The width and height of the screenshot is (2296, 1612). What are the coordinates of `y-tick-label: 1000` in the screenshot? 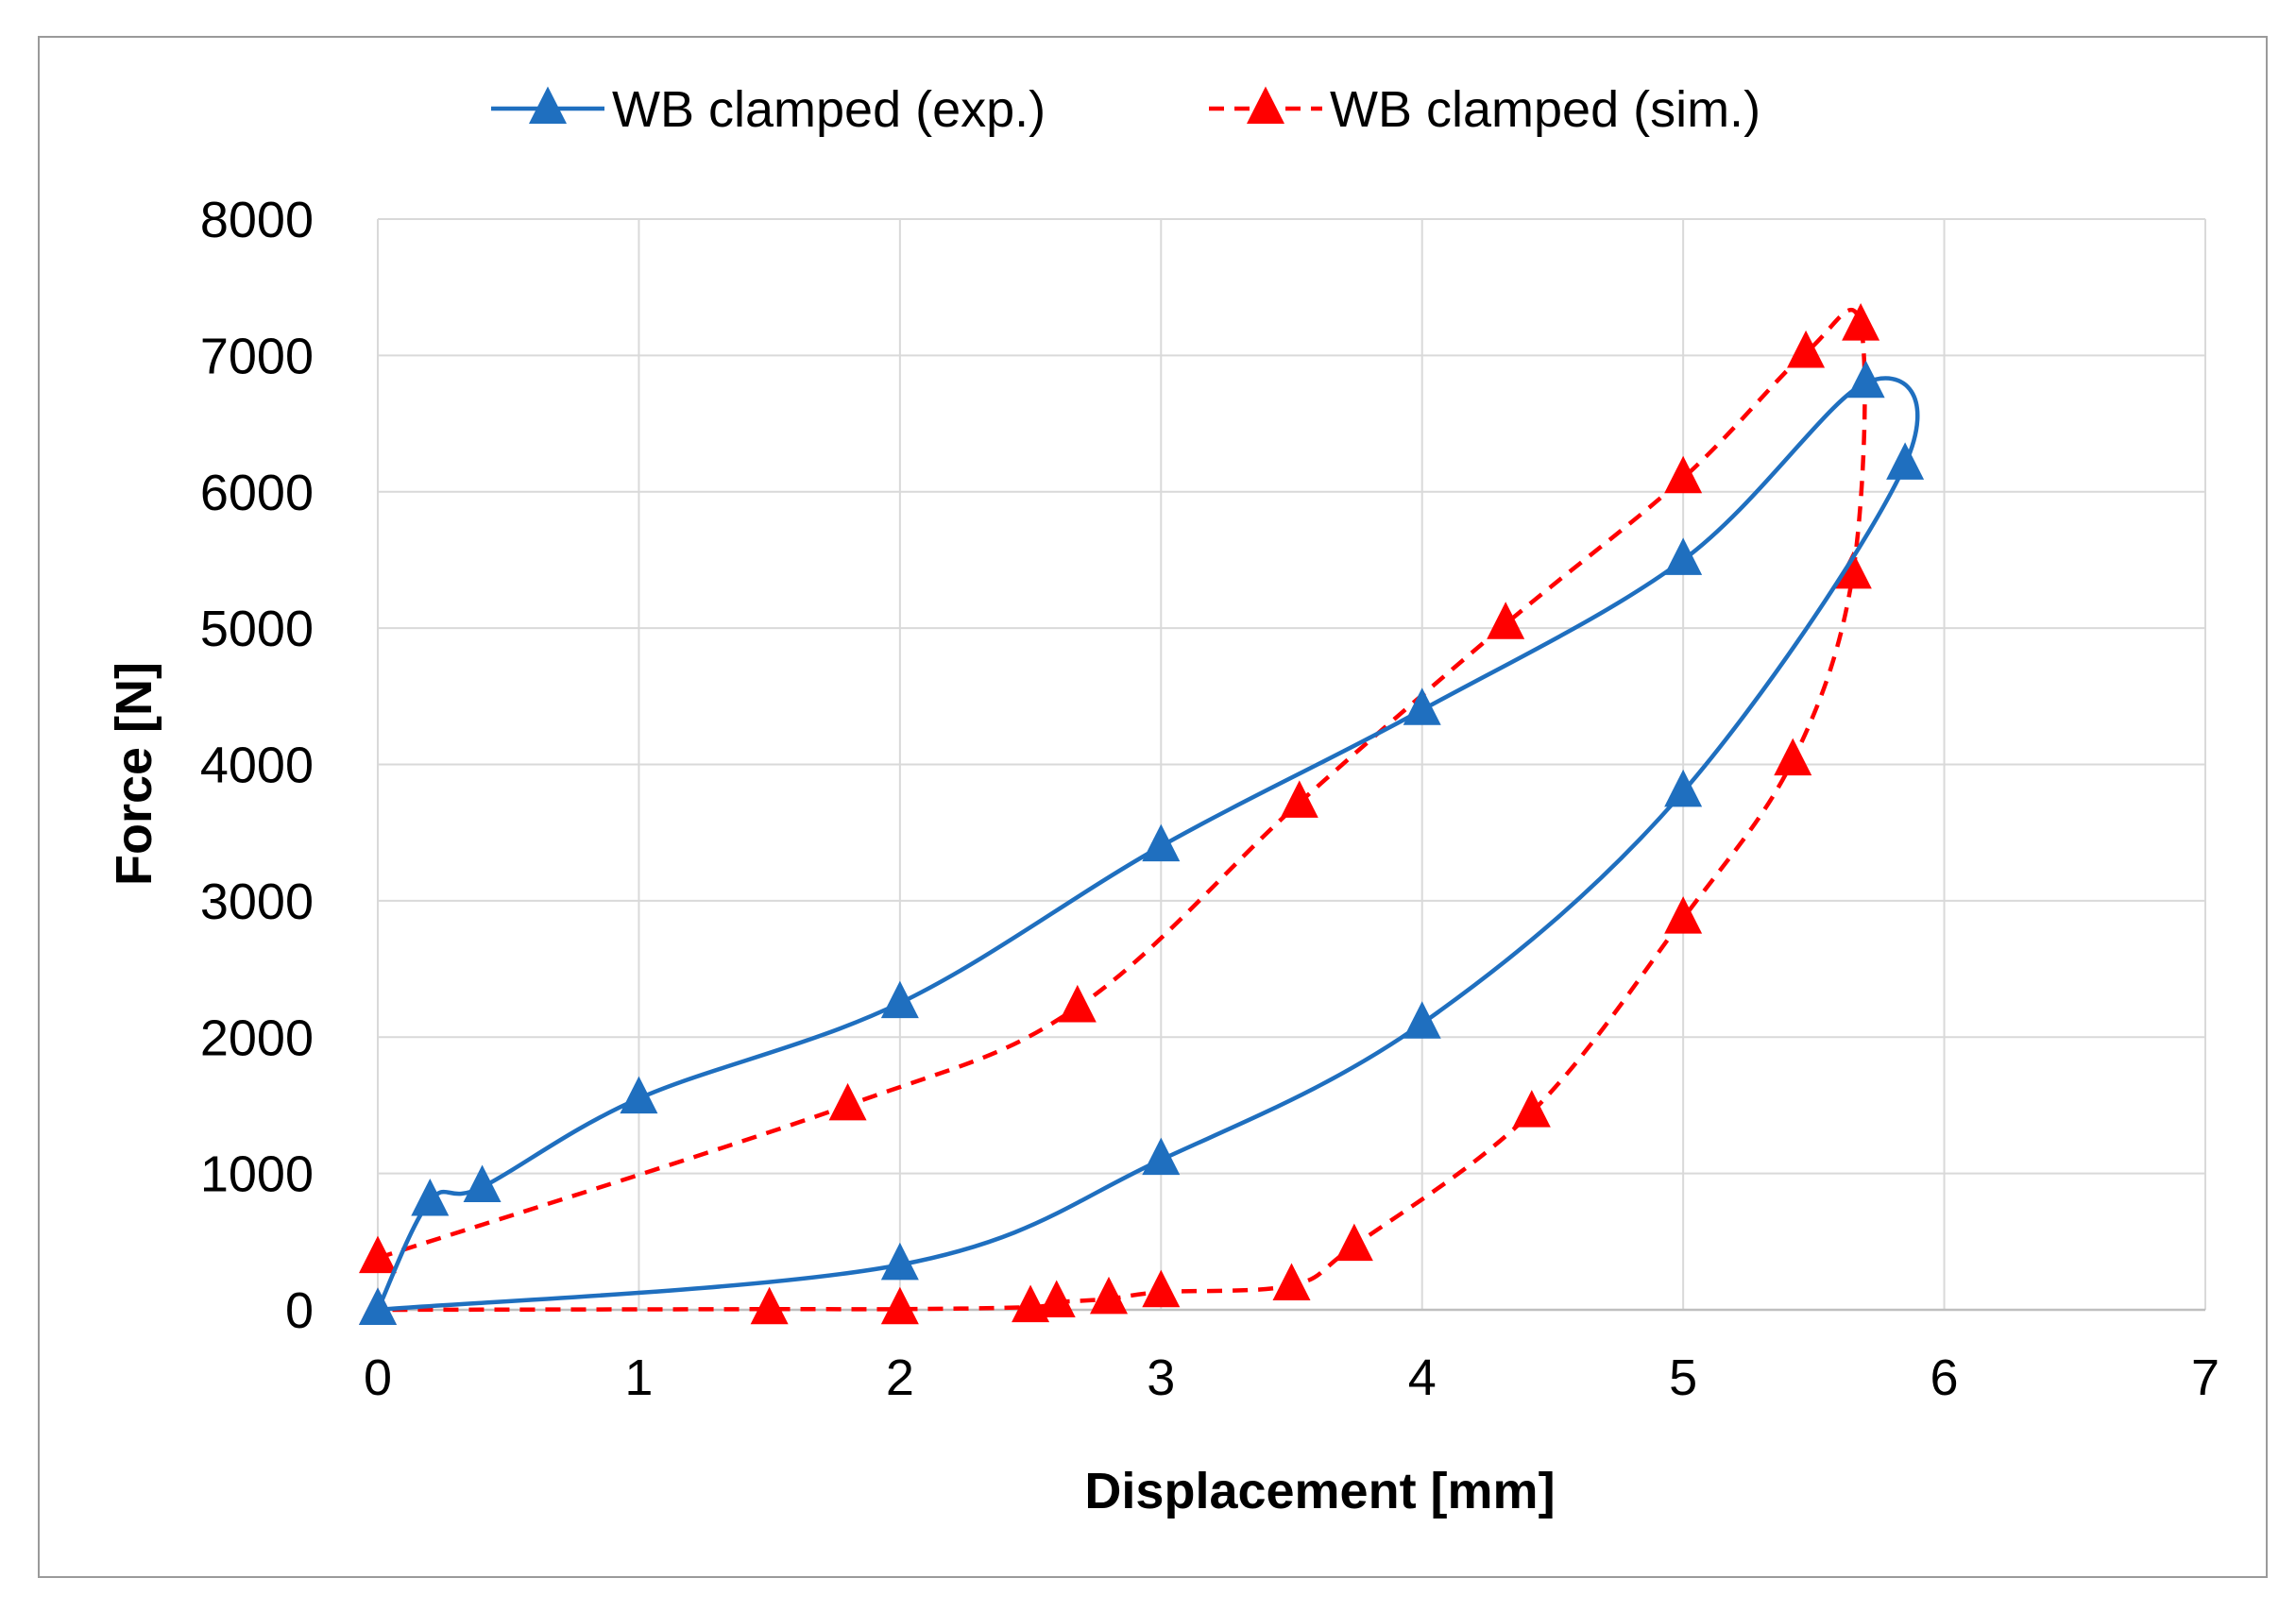 It's located at (257, 1174).